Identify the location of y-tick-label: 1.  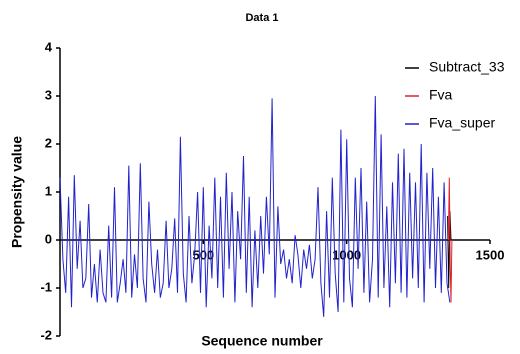
(48, 190).